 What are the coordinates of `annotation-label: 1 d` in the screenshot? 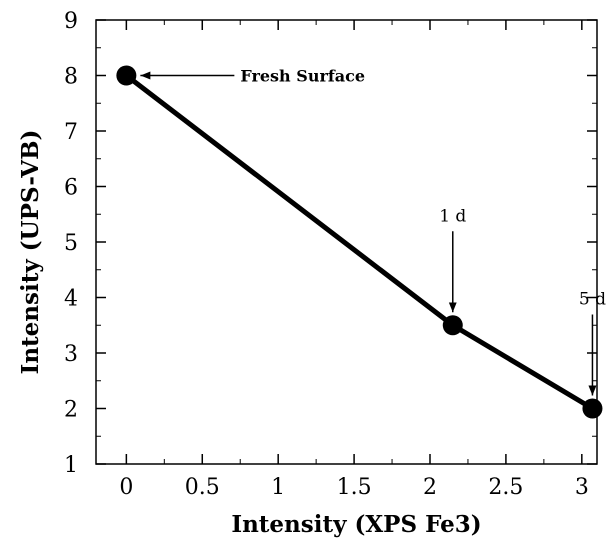 It's located at (452, 216).